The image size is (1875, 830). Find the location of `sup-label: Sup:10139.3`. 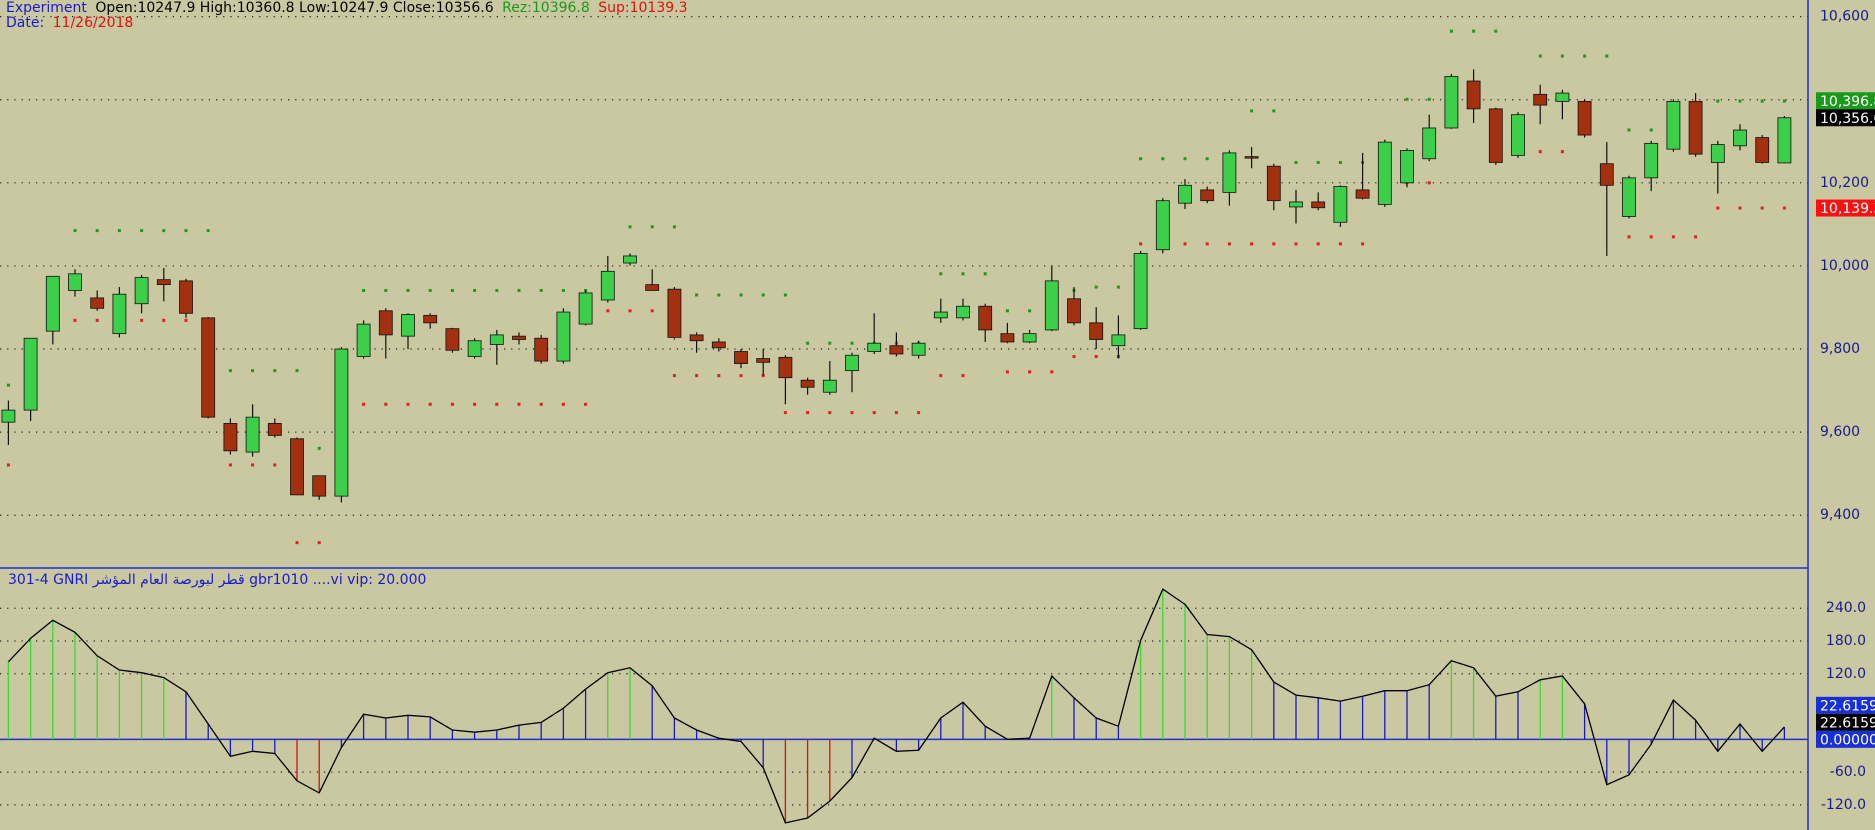

sup-label: Sup:10139.3 is located at coordinates (642, 8).